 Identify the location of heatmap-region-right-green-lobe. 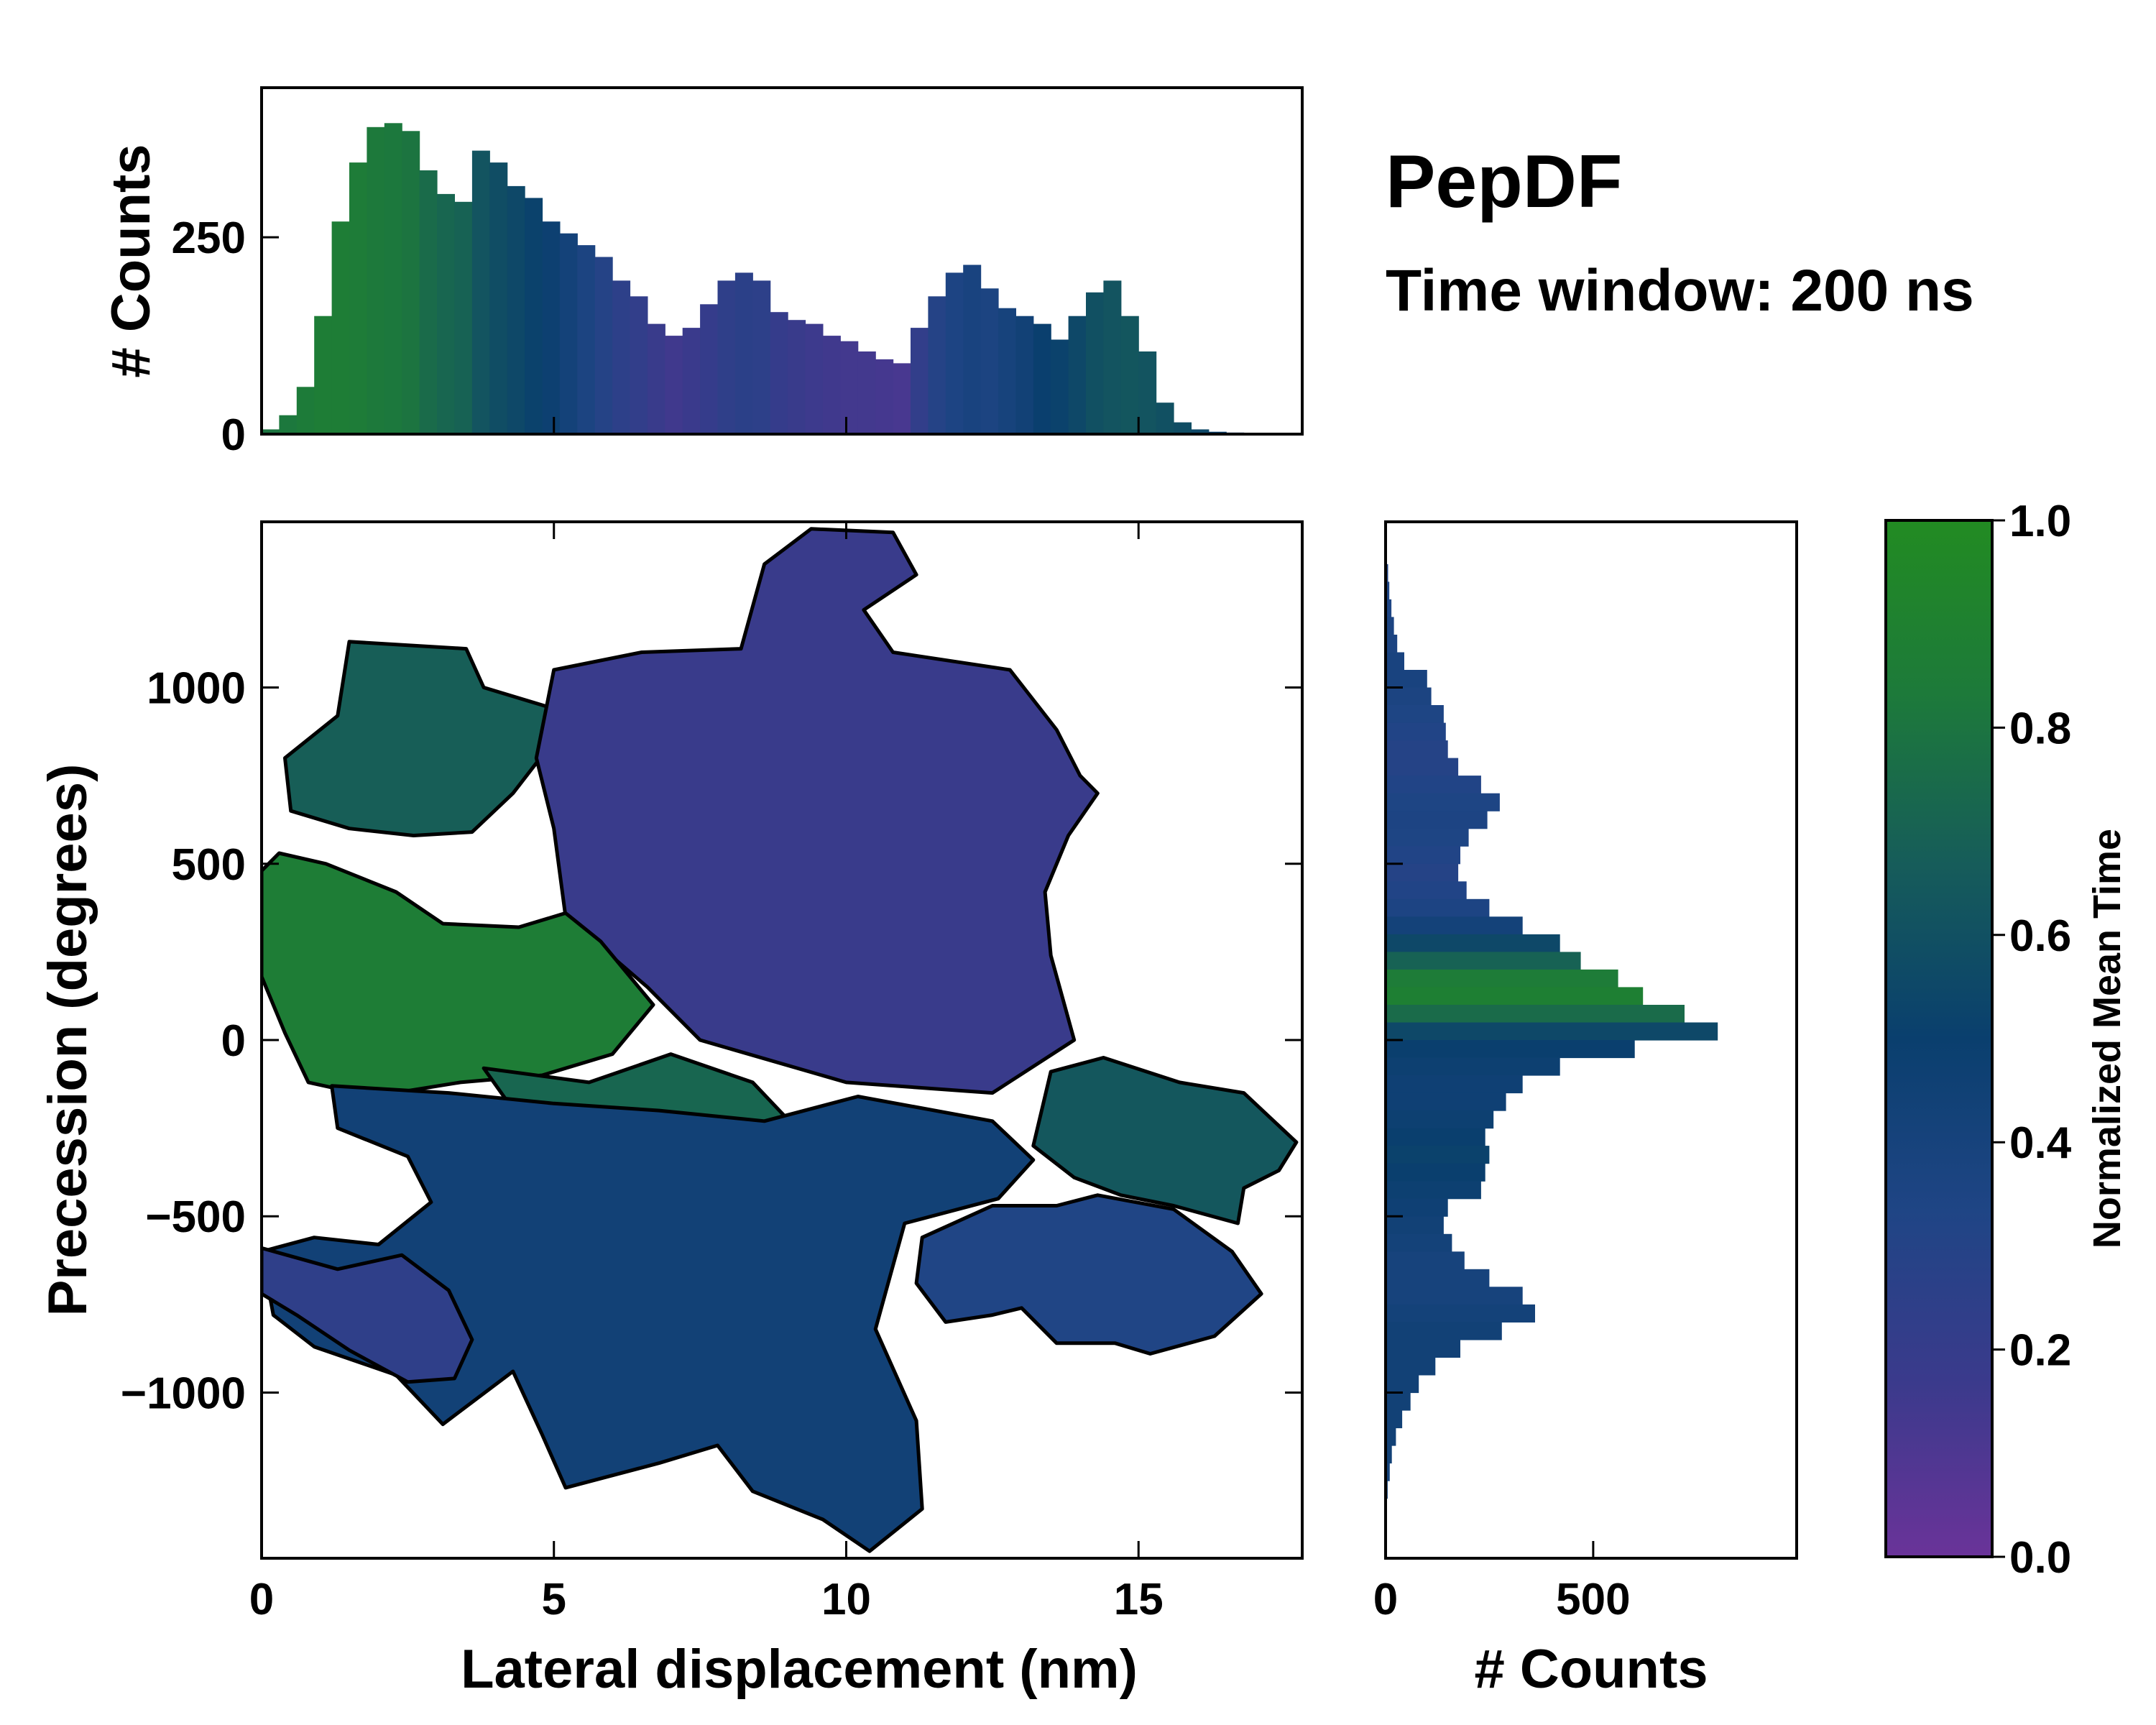
(1165, 1140).